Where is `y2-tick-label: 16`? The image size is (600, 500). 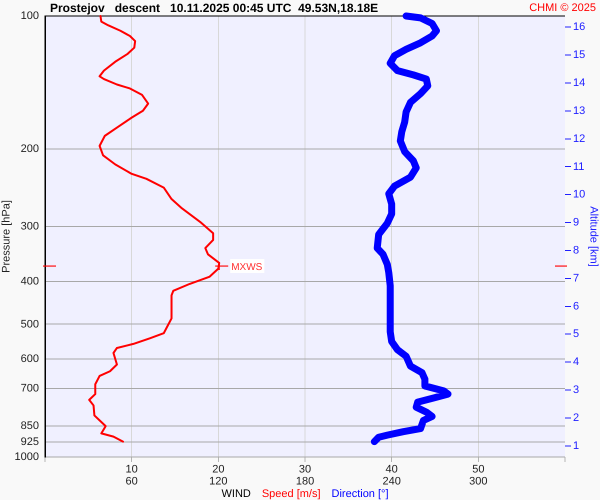 y2-tick-label: 16 is located at coordinates (579, 27).